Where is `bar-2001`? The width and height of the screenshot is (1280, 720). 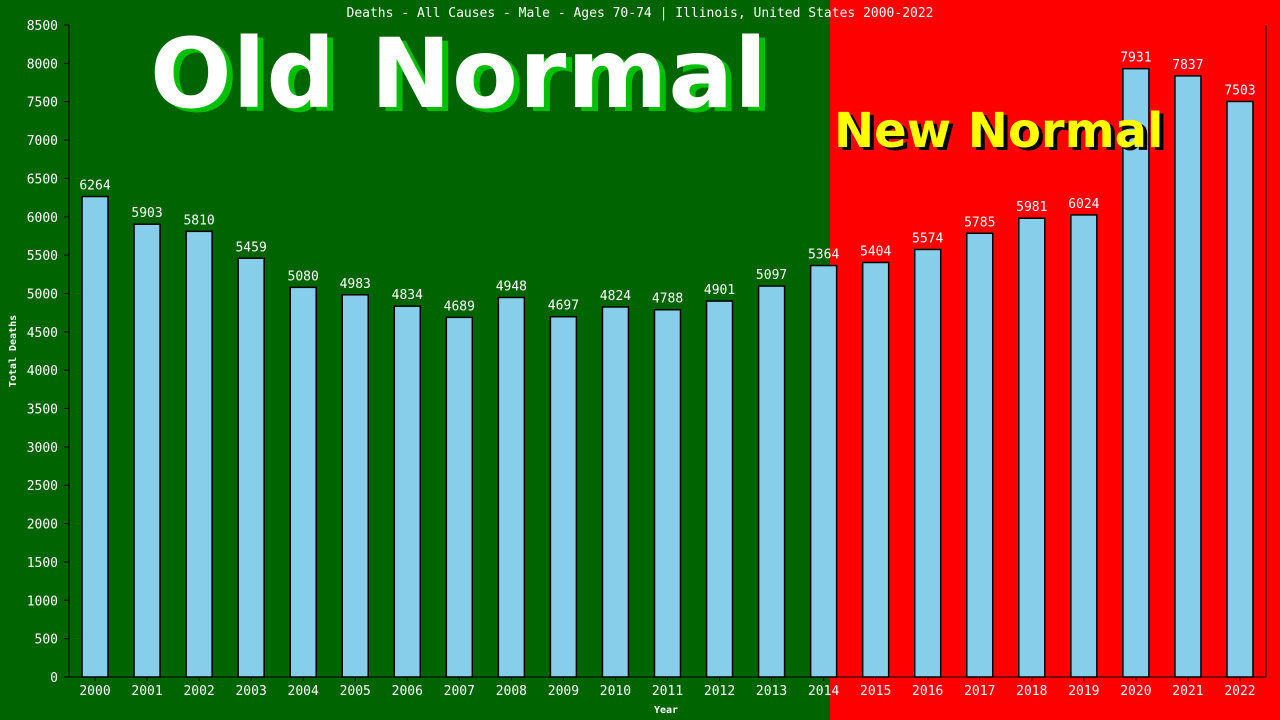 bar-2001 is located at coordinates (147, 450).